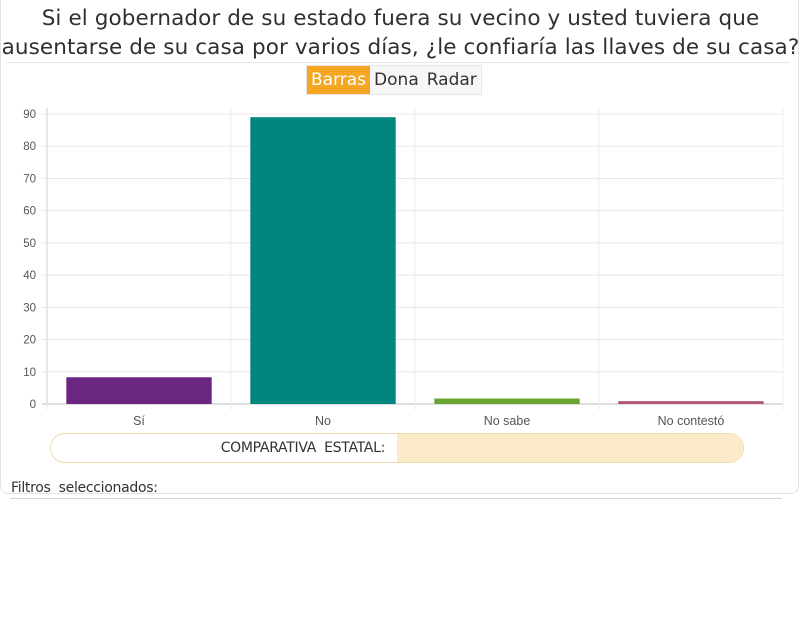 This screenshot has width=801, height=621. I want to click on y-tick-label: 0, so click(33, 405).